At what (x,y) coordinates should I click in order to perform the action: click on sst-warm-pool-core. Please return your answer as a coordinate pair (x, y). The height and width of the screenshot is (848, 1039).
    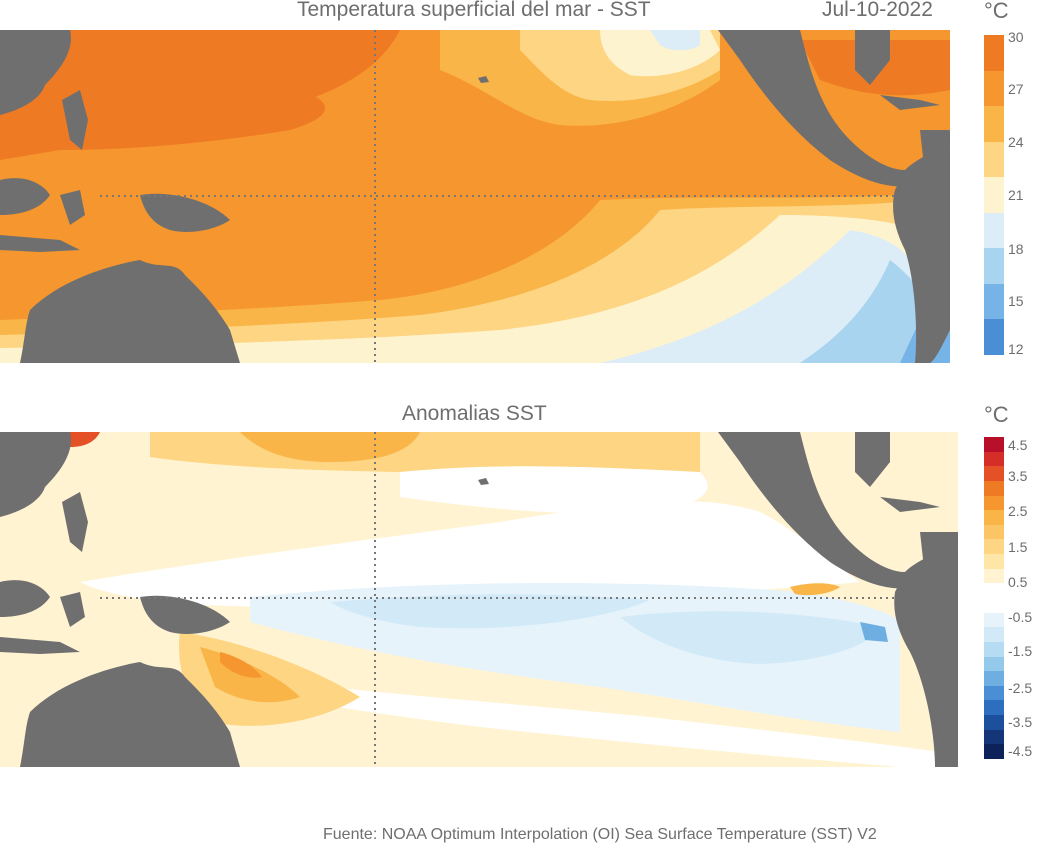
    Looking at the image, I should click on (173, 108).